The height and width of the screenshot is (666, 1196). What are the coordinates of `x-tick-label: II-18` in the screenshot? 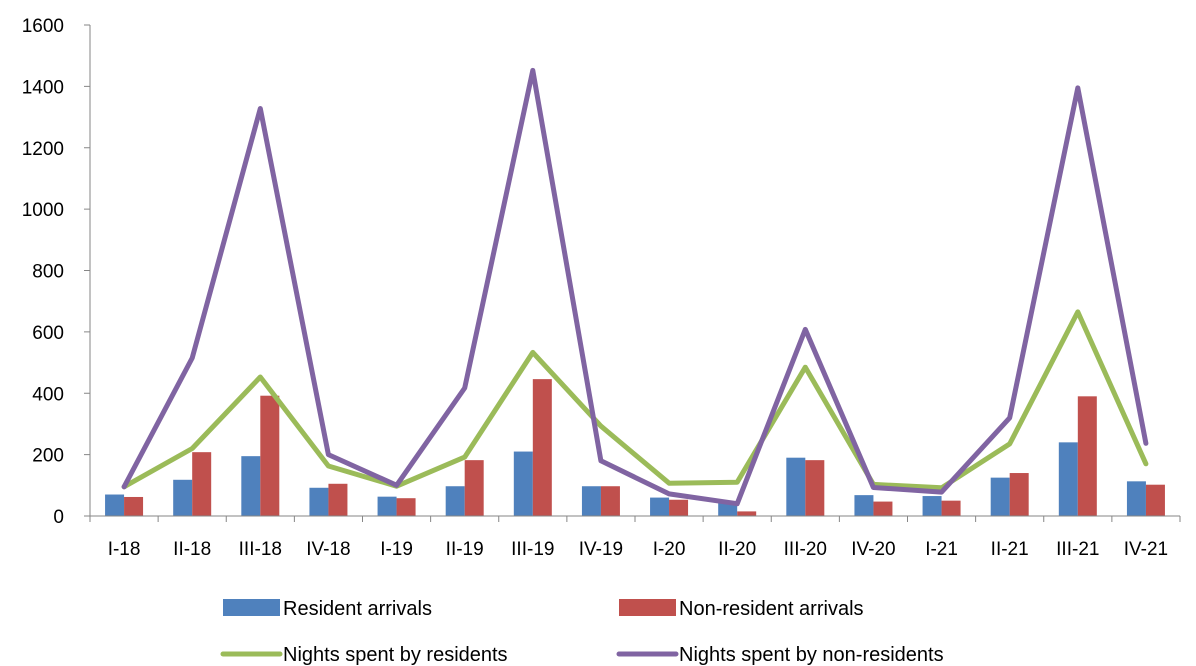 It's located at (192, 549).